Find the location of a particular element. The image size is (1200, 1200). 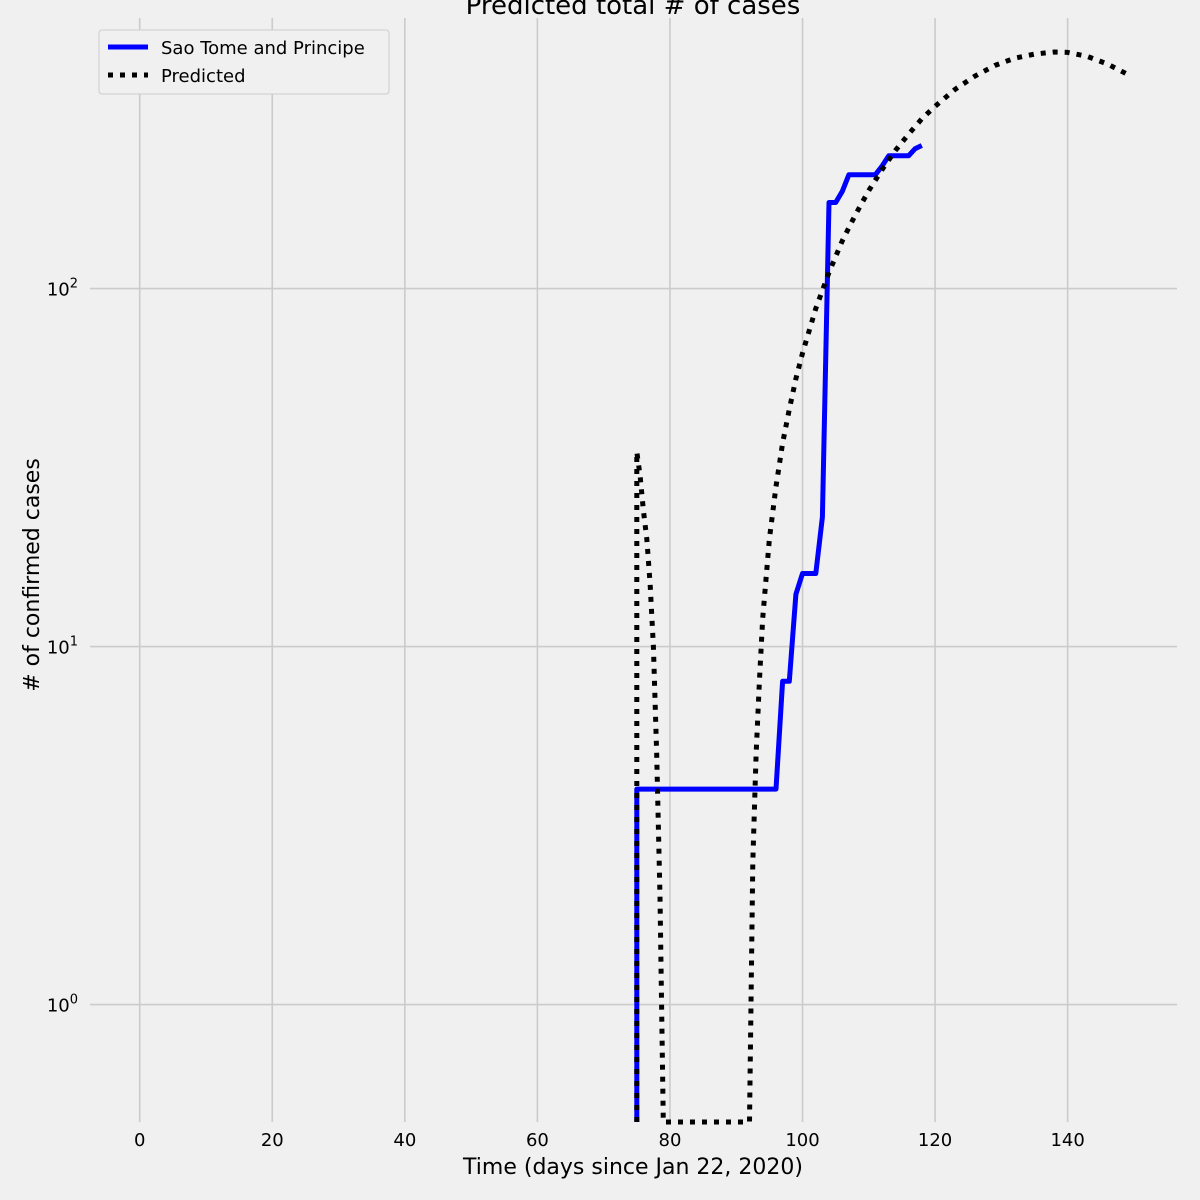

legend: Sao Tome and Principe Predicted is located at coordinates (244, 62).